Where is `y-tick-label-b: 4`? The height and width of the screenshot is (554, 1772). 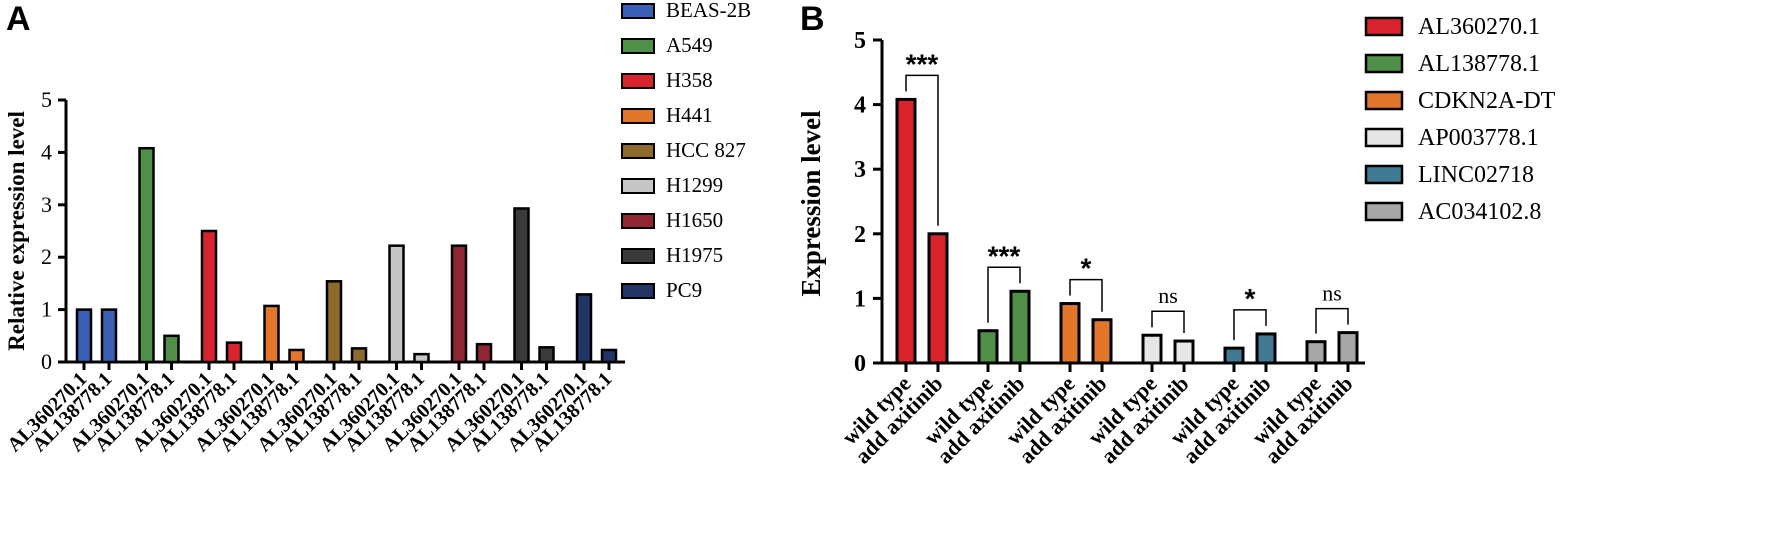 y-tick-label-b: 4 is located at coordinates (860, 106).